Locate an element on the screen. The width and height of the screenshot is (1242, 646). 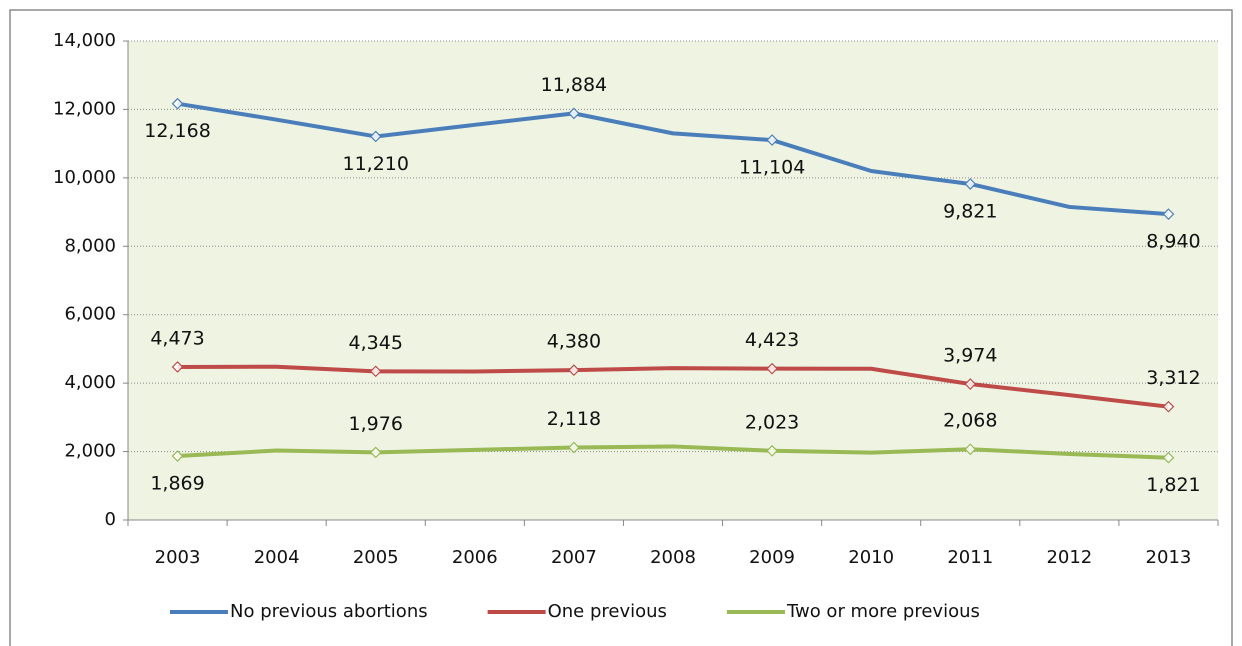
x-tick-label: 2008 is located at coordinates (673, 557).